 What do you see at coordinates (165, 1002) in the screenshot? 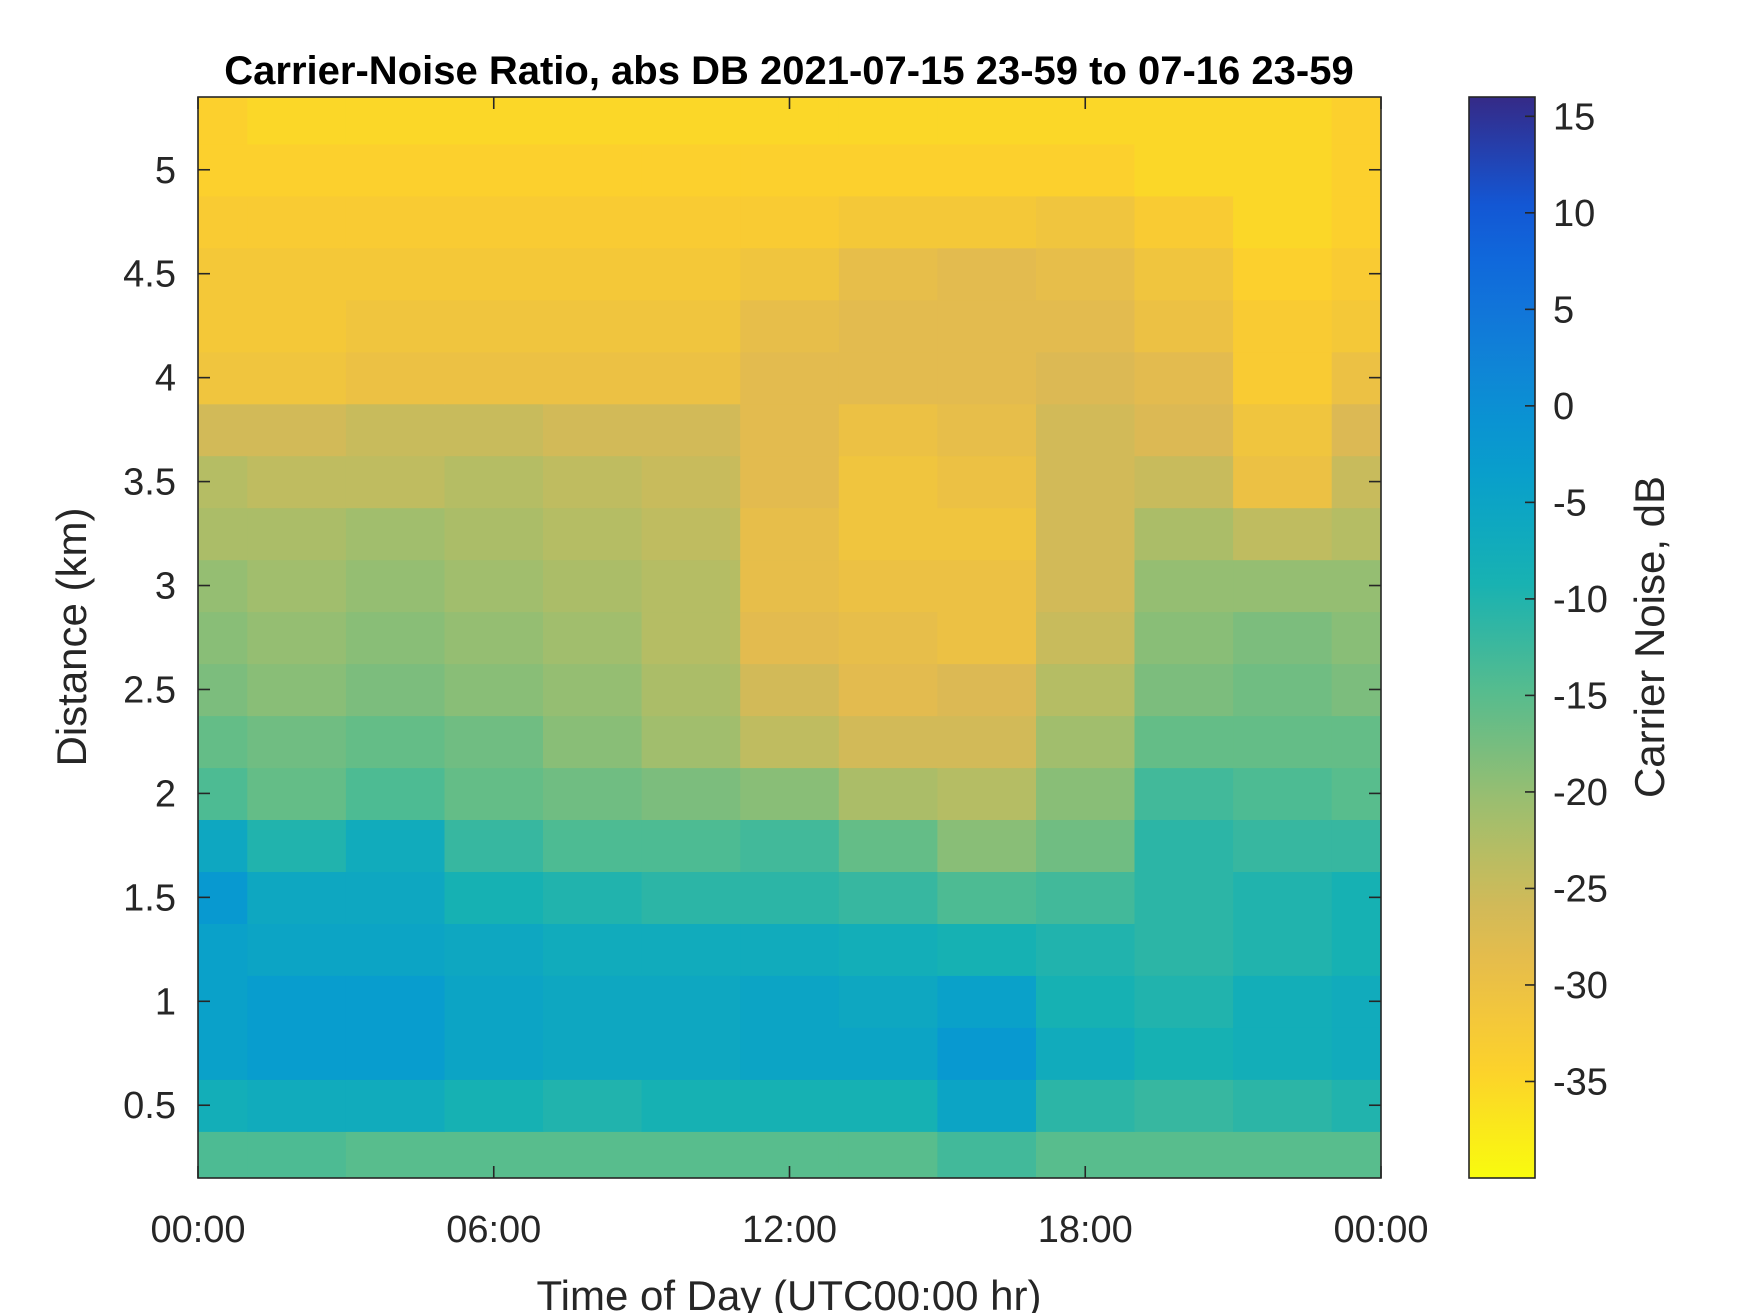
I see `y-tick-label: 1` at bounding box center [165, 1002].